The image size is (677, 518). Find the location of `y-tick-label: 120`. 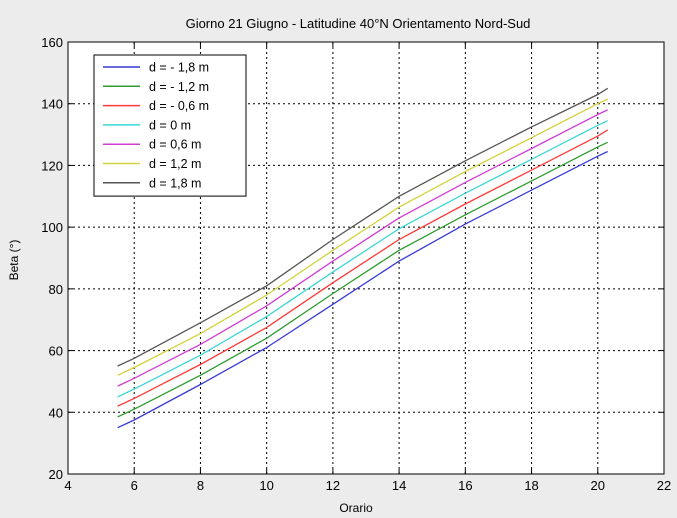

y-tick-label: 120 is located at coordinates (52, 165).